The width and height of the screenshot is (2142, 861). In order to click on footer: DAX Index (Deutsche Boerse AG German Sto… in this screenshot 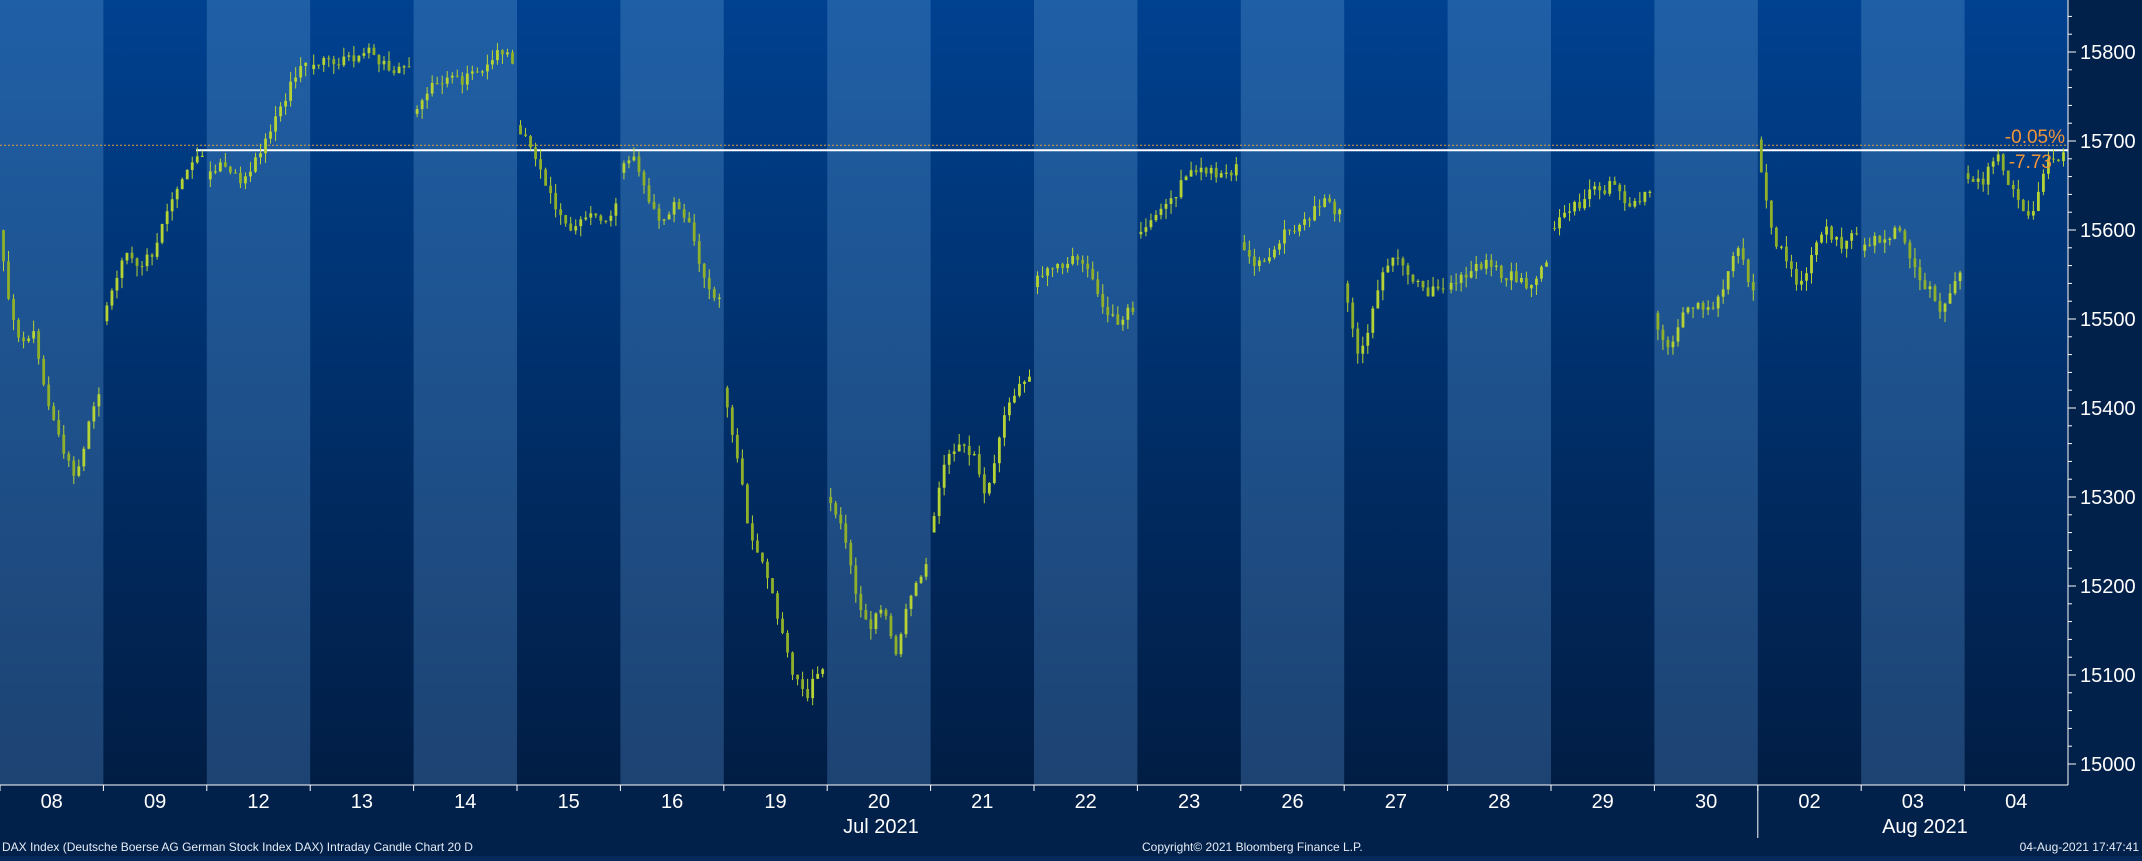, I will do `click(1070, 847)`.